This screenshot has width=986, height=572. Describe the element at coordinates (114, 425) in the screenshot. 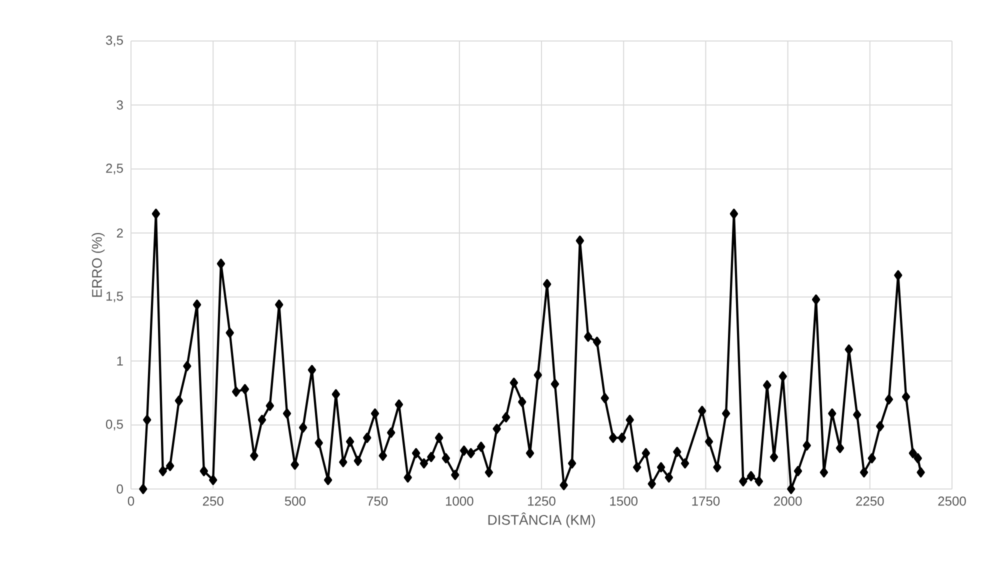

I see `y-tick-label: 0,5` at that location.